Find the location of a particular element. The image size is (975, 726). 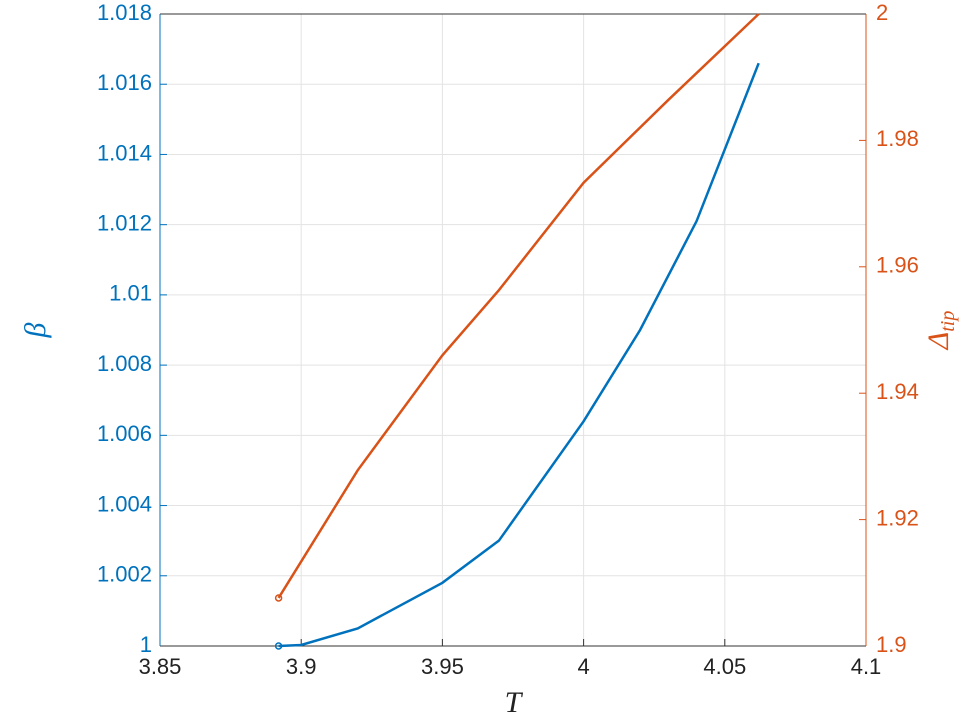

y-tick-label: 1.006 is located at coordinates (124, 433).